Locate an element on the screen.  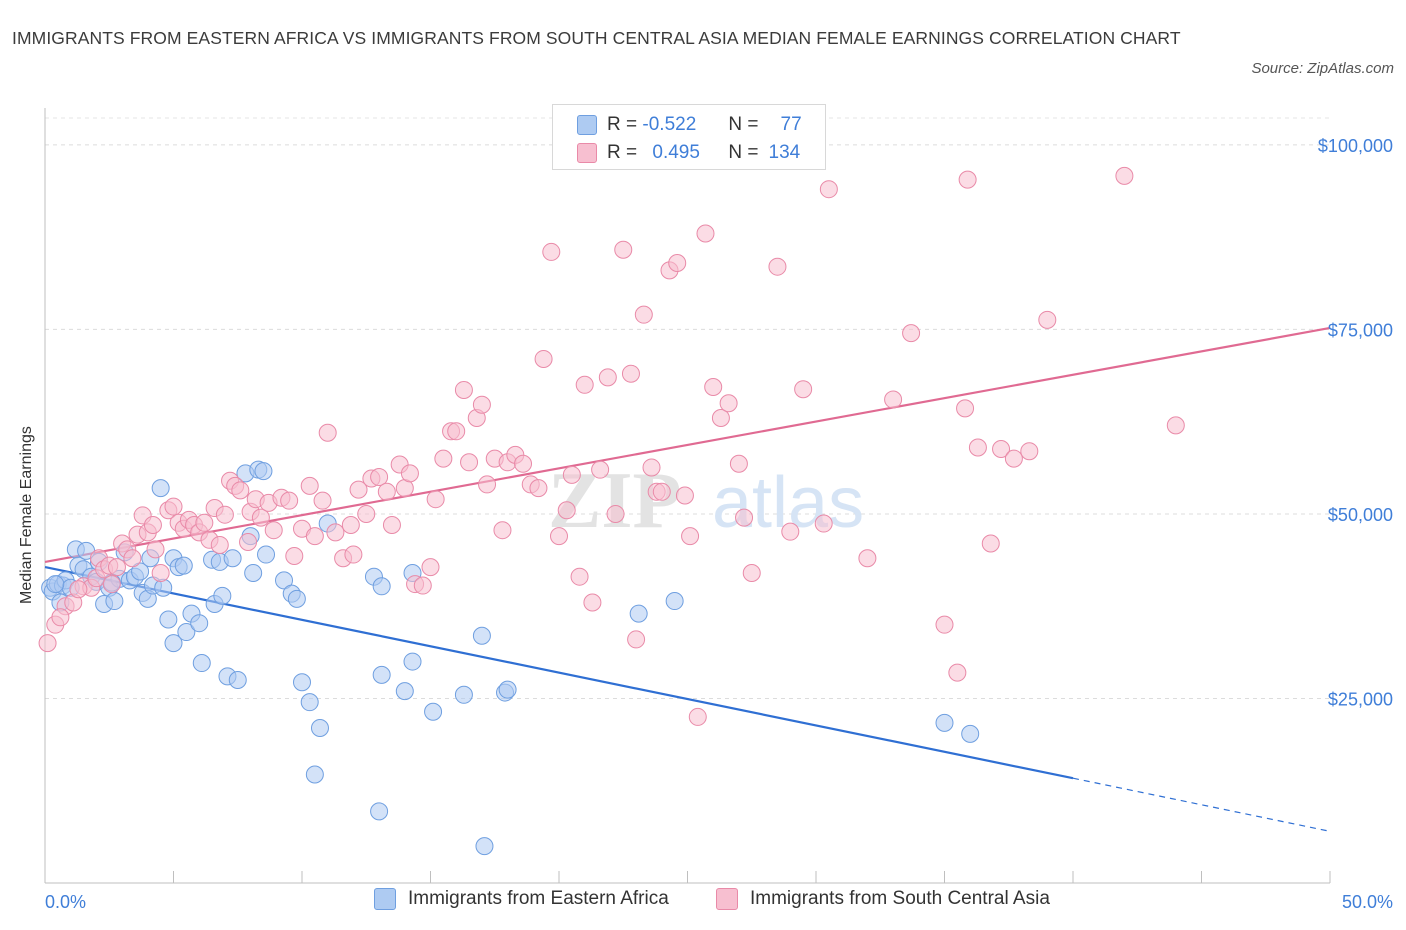
correlation-legend: R = -0.522 N = 77 R = 0.495 N = 134 is located at coordinates (689, 137).